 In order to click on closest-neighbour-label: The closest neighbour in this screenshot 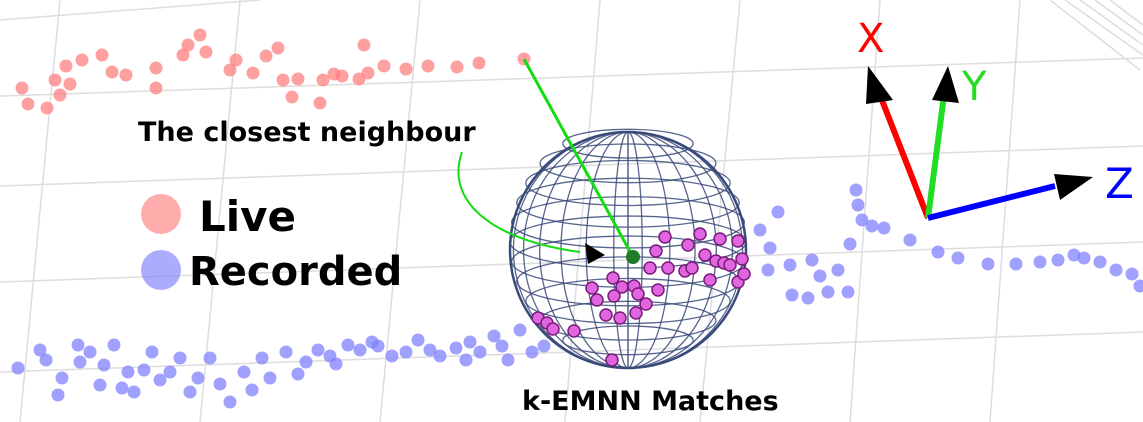, I will do `click(307, 132)`.